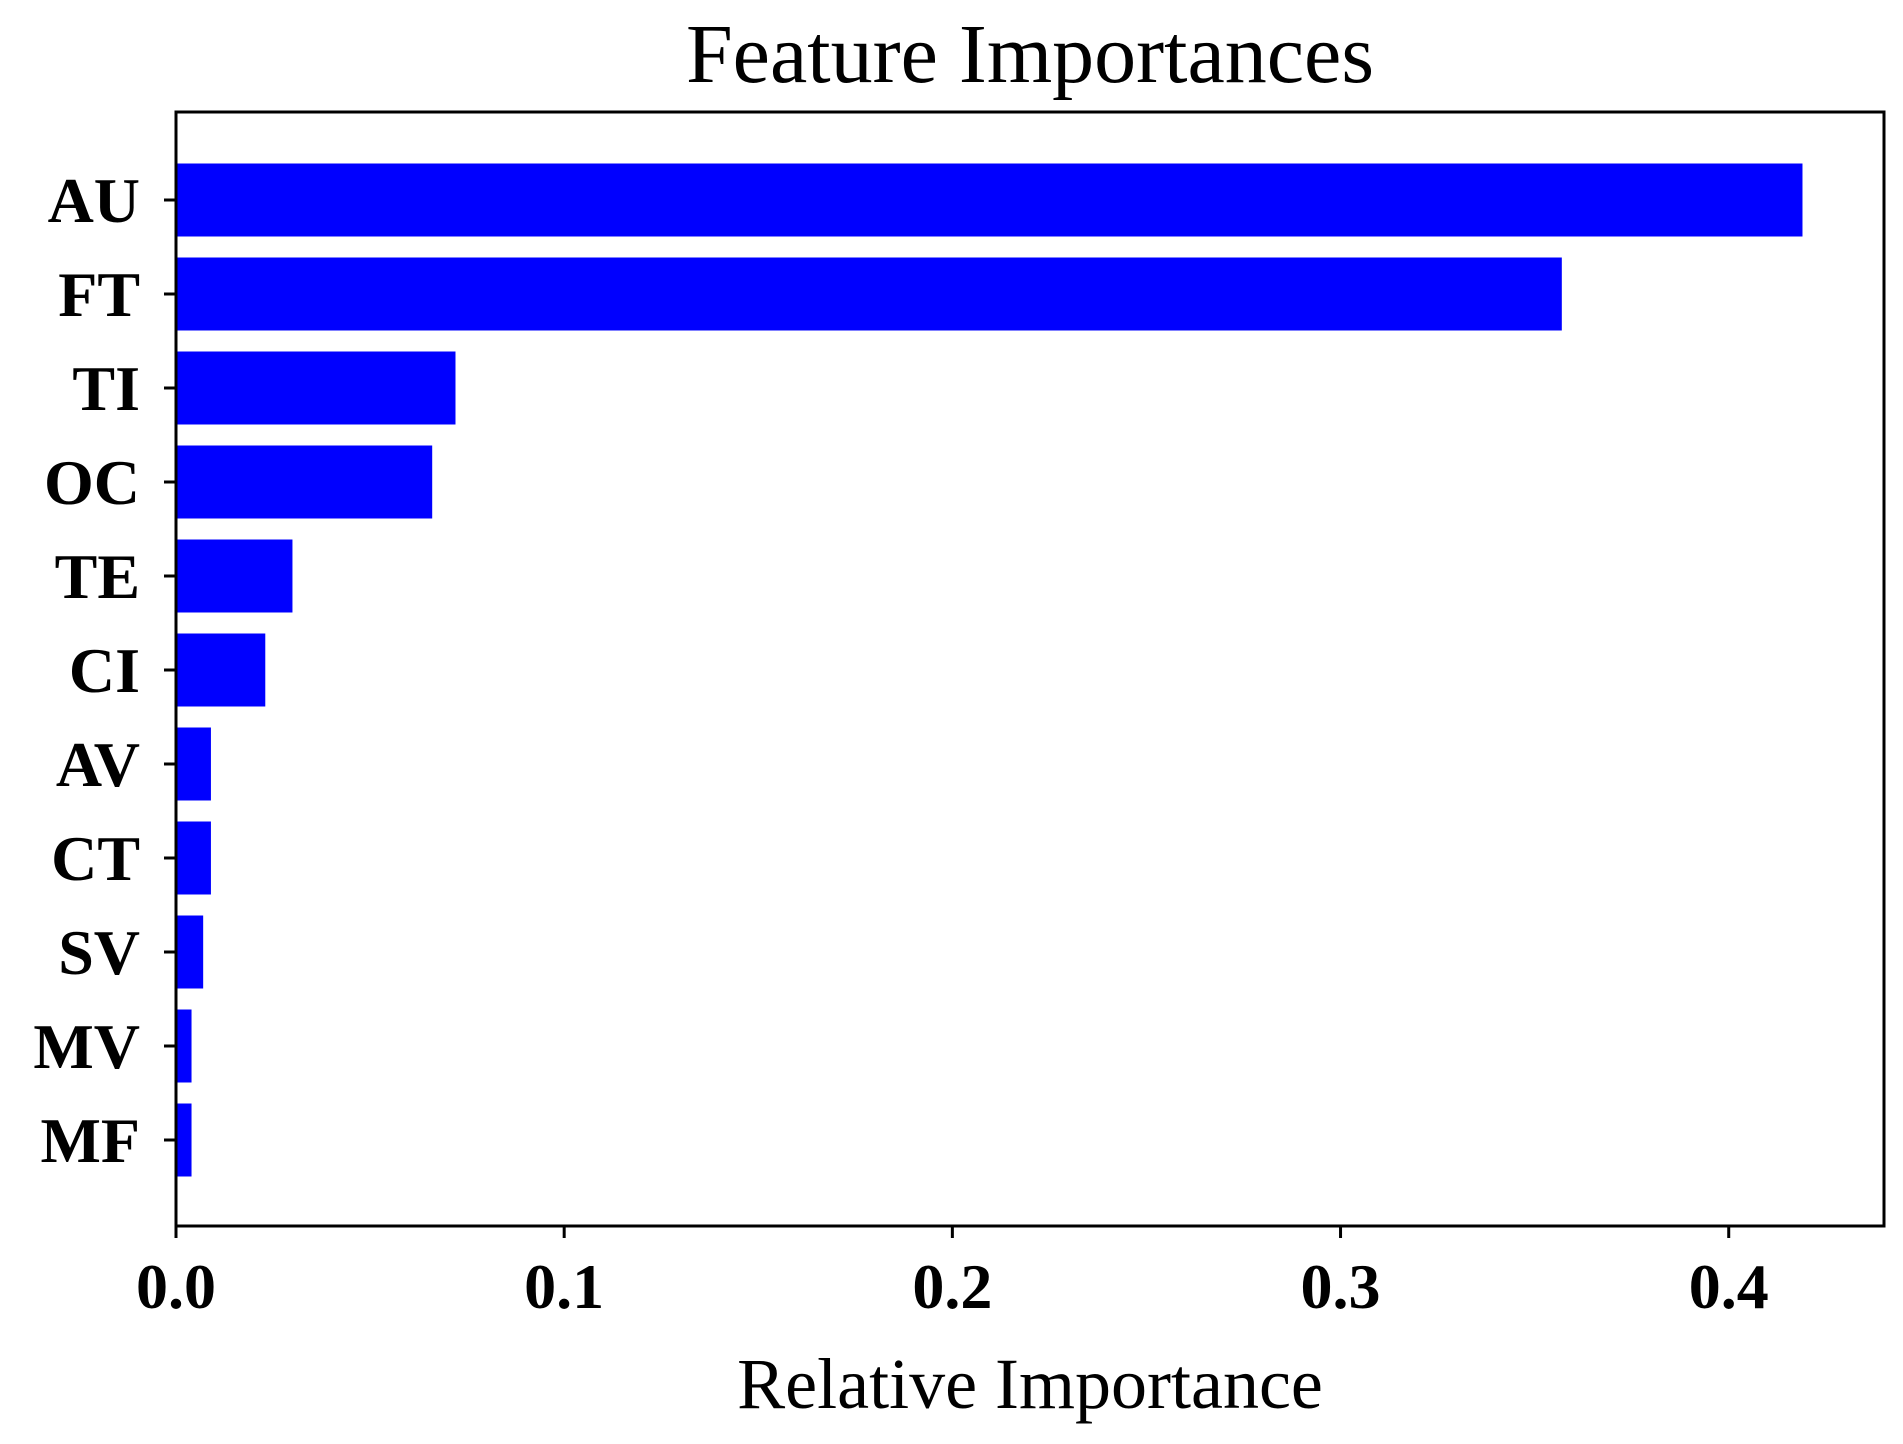  I want to click on x-tick-label: 0.0, so click(176, 1286).